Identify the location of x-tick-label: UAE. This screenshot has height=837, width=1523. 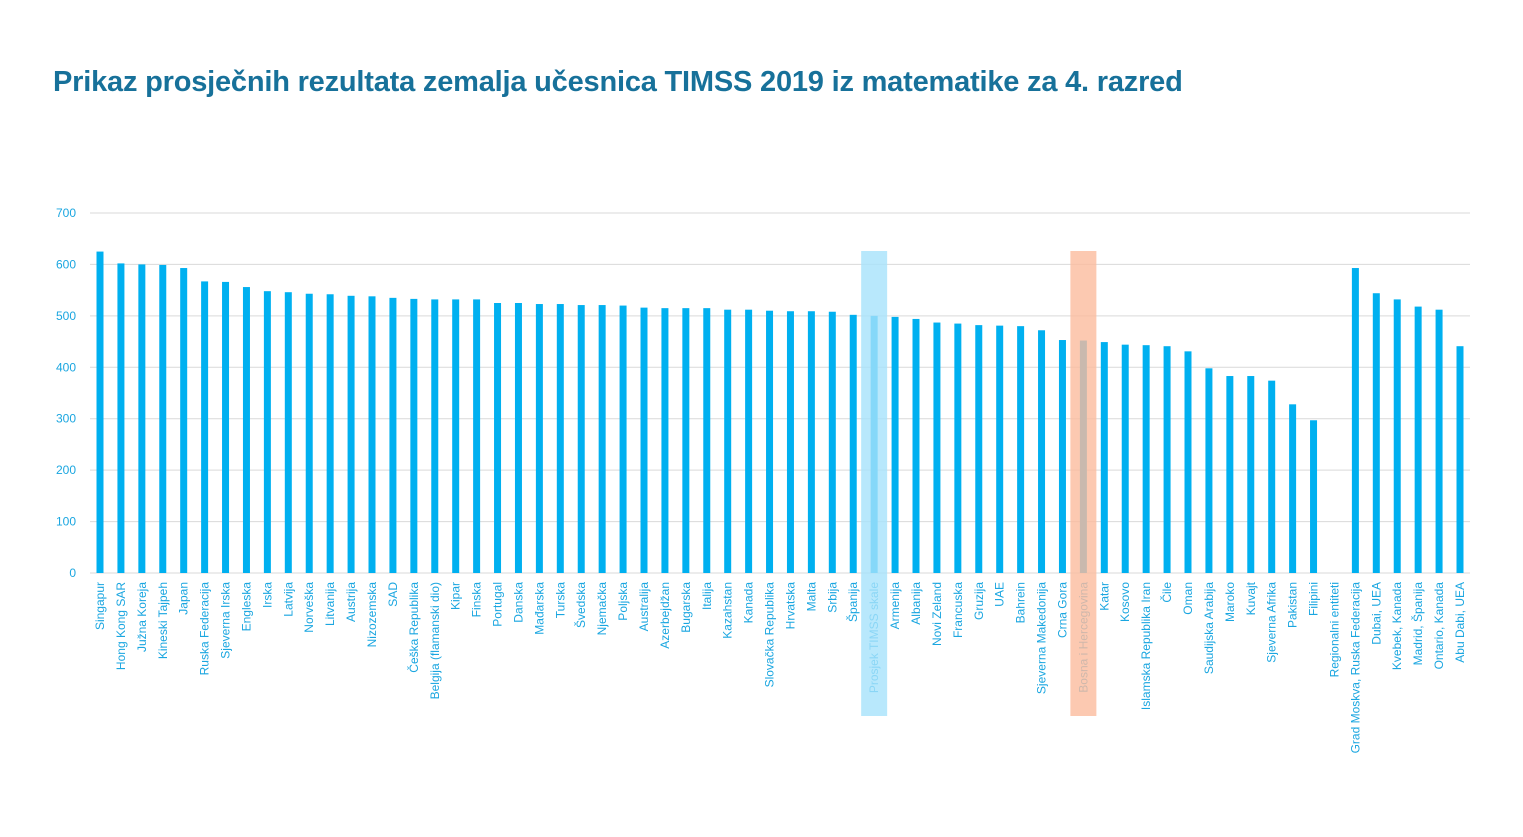
(1000, 594).